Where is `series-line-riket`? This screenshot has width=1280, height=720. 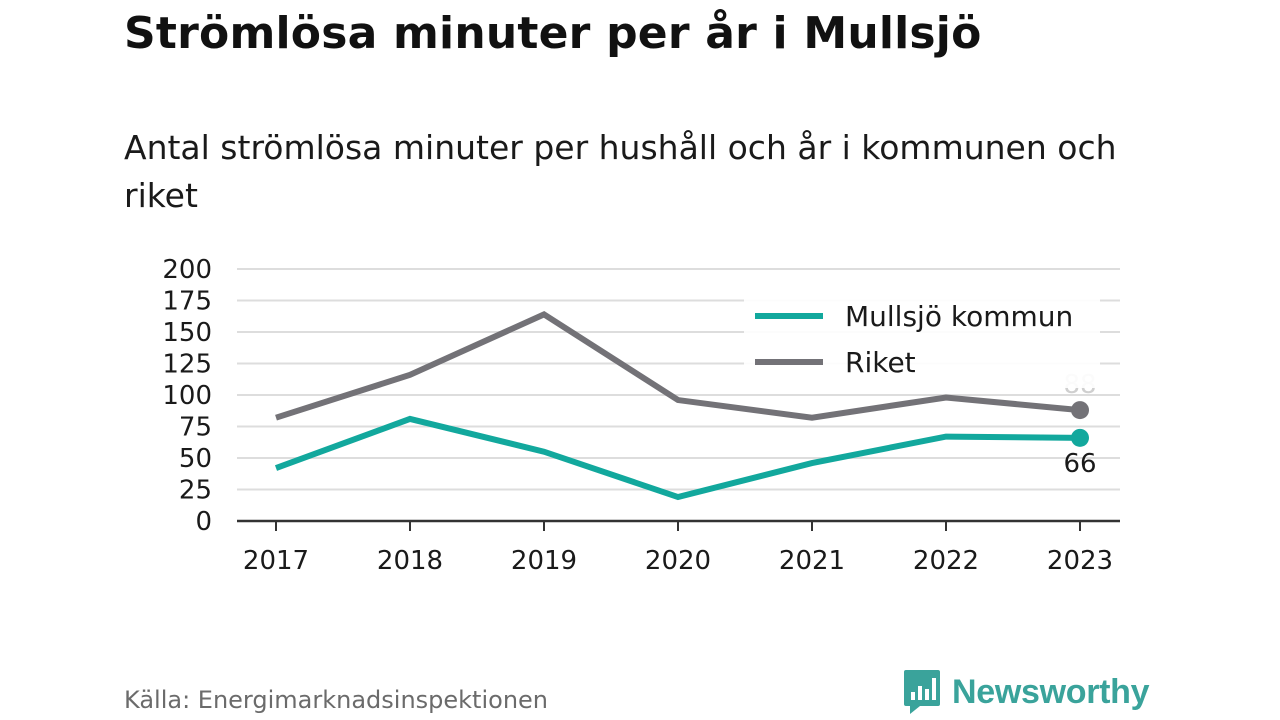
series-line-riket is located at coordinates (678, 365).